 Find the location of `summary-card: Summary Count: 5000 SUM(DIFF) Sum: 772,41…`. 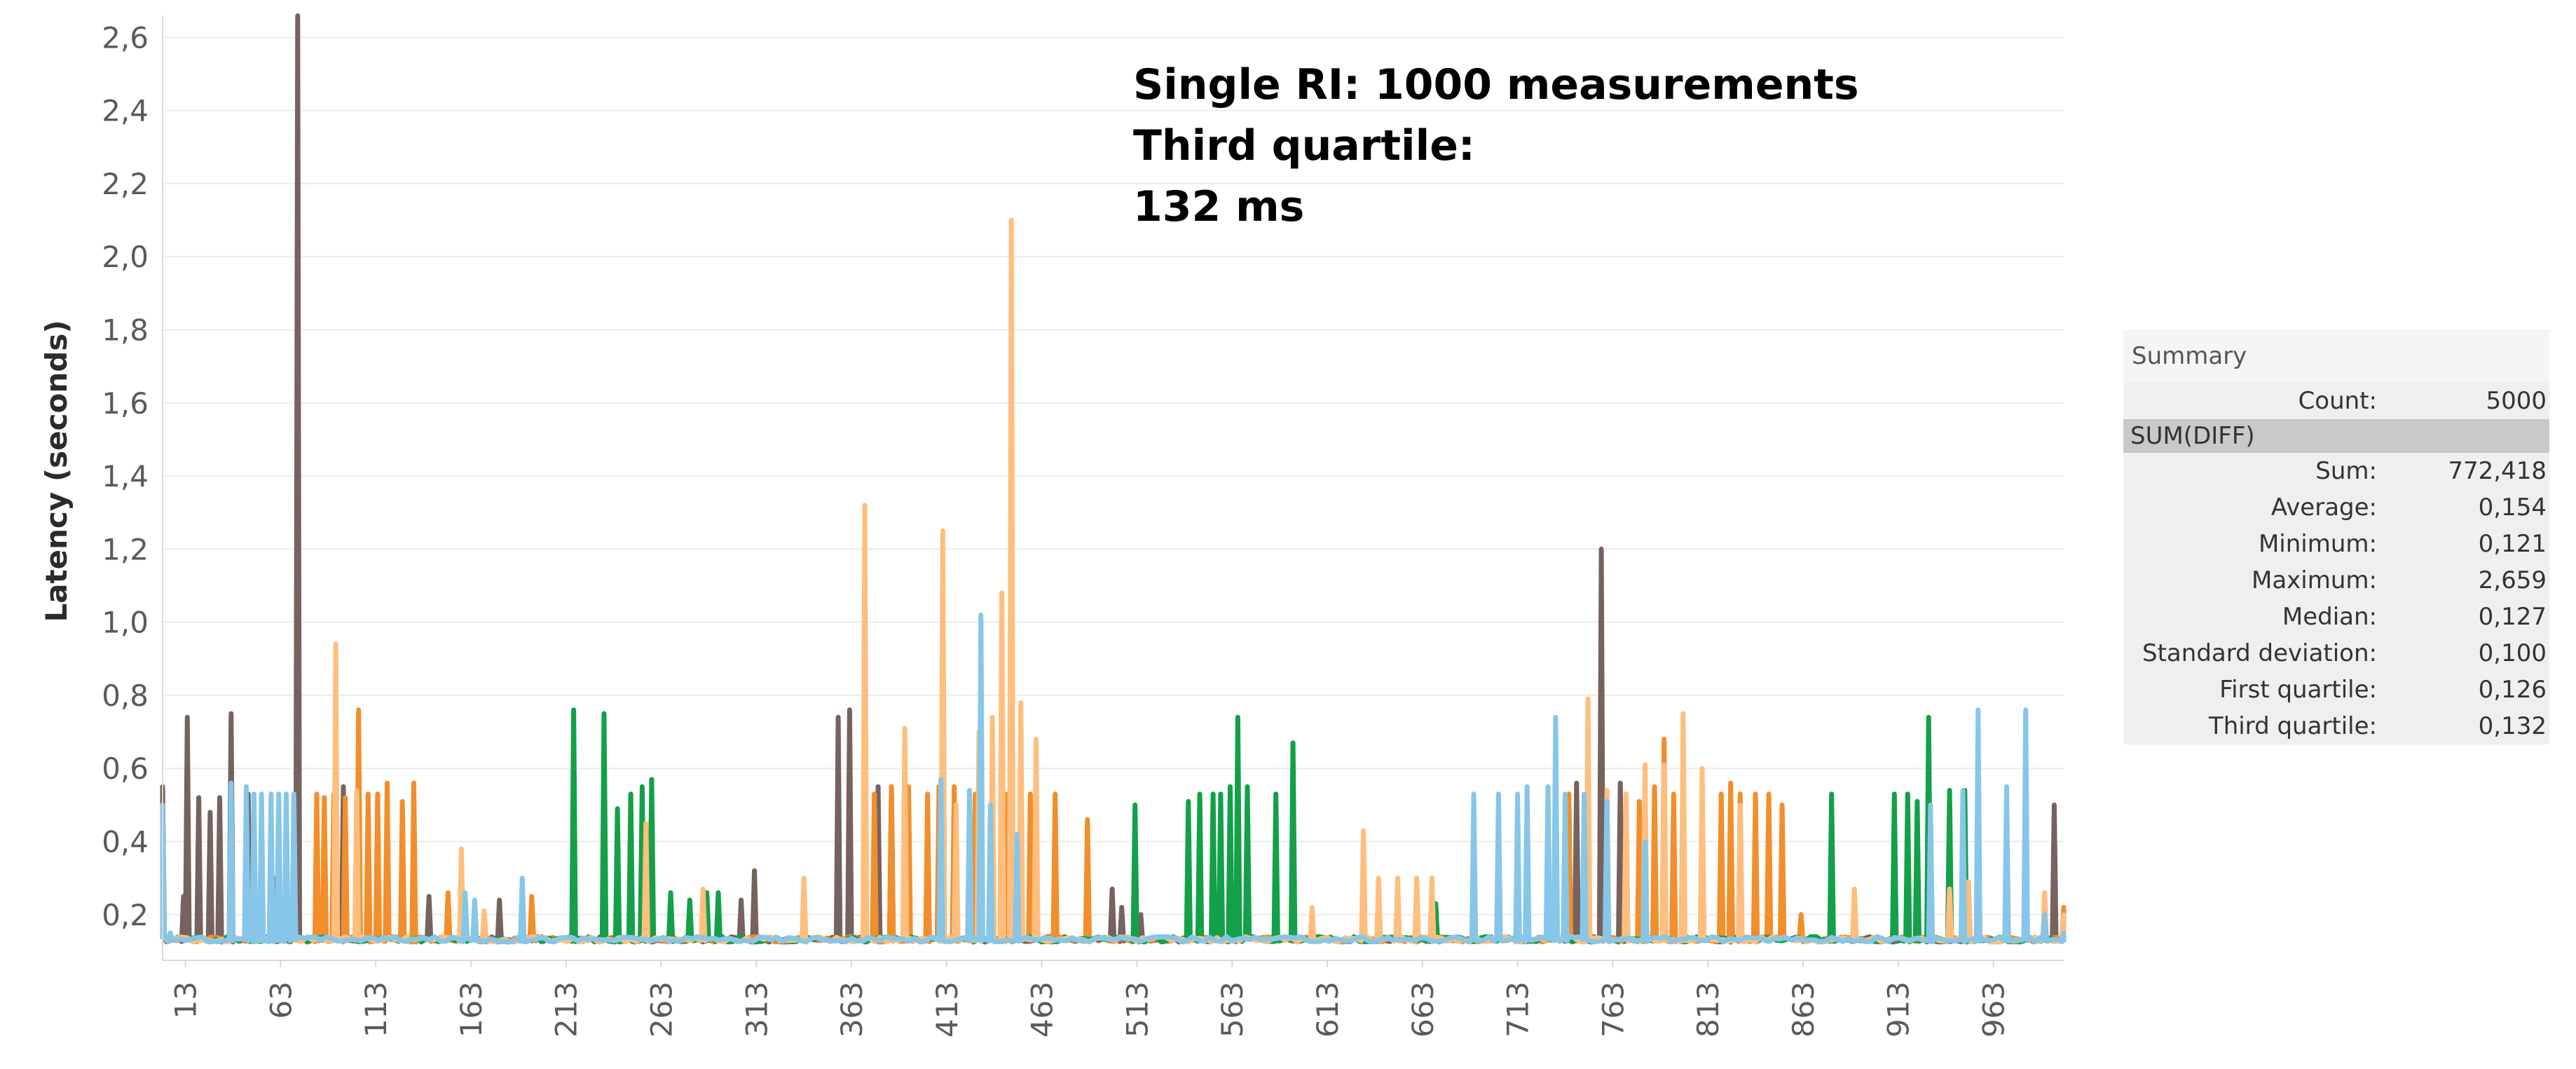

summary-card: Summary Count: 5000 SUM(DIFF) Sum: 772,41… is located at coordinates (2336, 536).